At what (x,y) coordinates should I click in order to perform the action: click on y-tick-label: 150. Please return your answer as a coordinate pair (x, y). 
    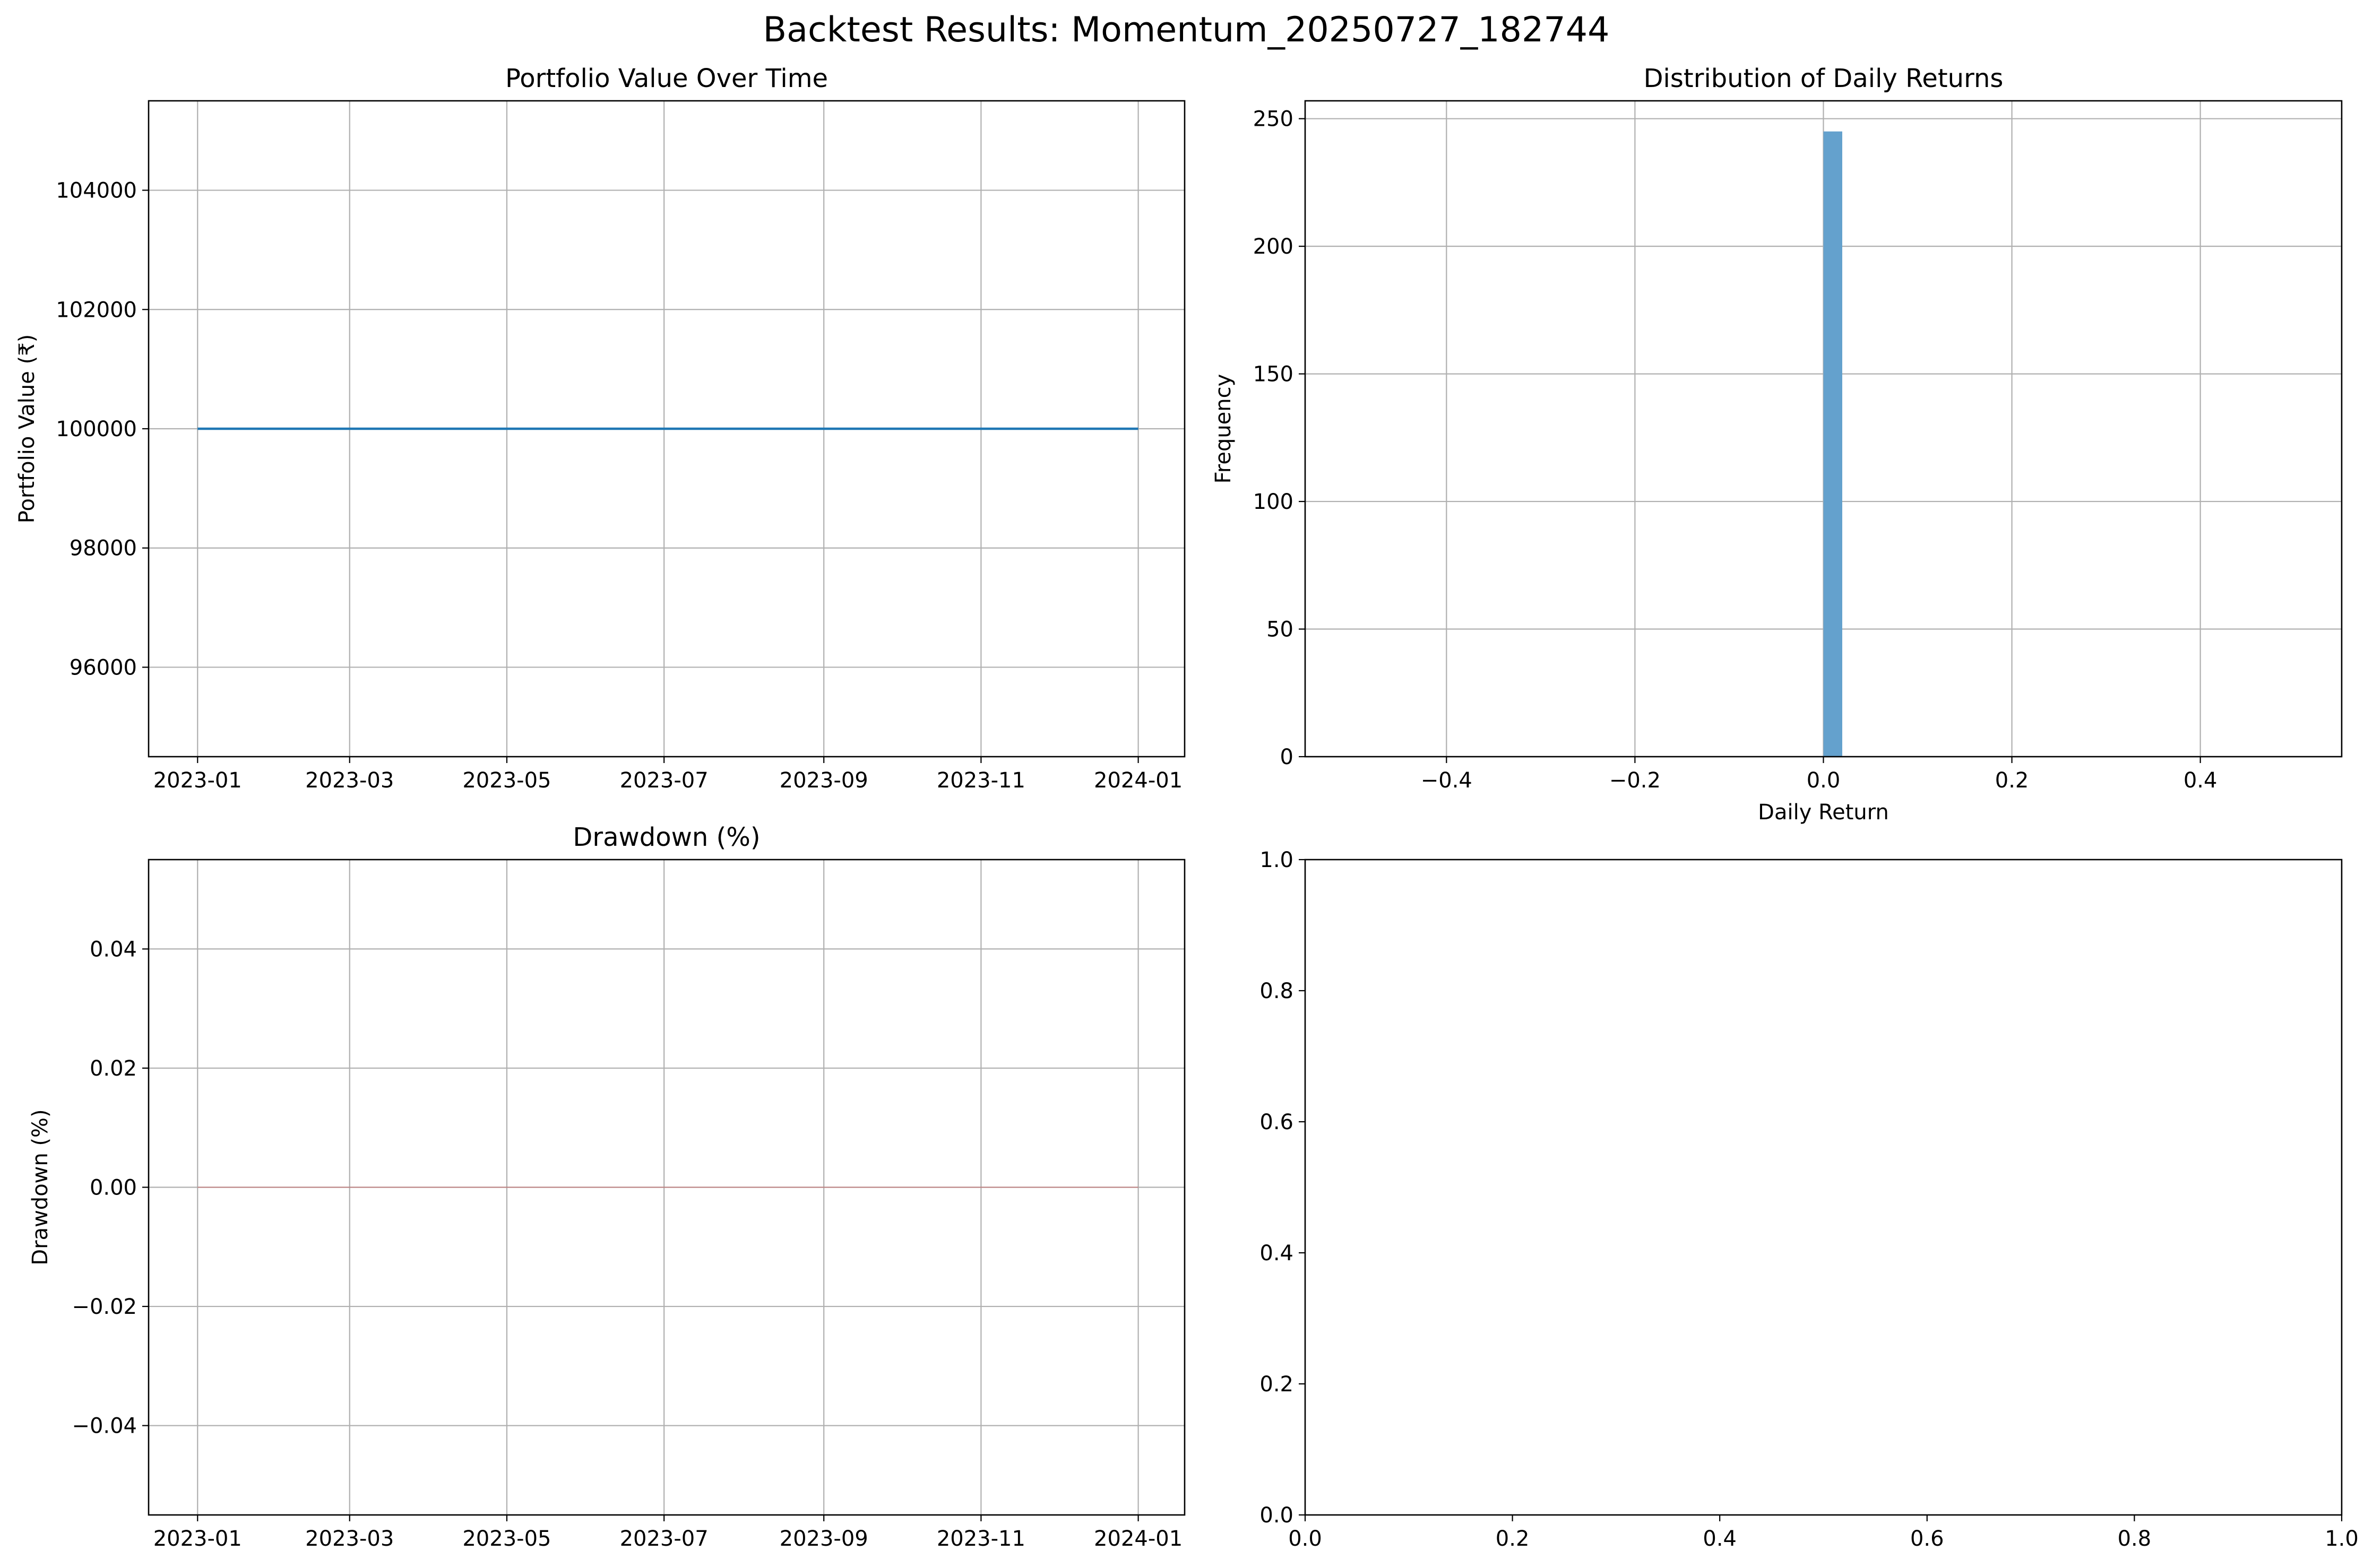
    Looking at the image, I should click on (1273, 374).